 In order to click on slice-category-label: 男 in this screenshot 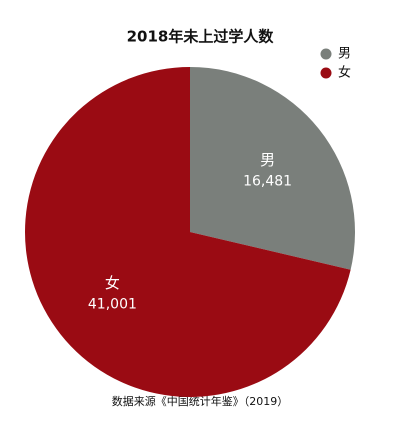, I will do `click(267, 160)`.